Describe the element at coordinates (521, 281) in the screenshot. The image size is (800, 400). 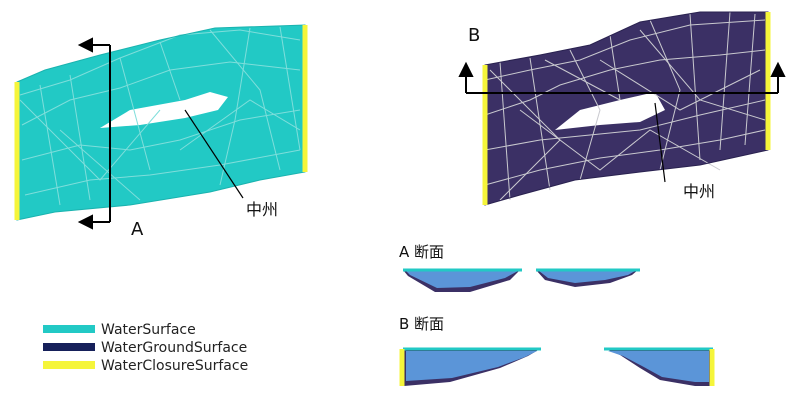
I see `section-a-profile` at that location.